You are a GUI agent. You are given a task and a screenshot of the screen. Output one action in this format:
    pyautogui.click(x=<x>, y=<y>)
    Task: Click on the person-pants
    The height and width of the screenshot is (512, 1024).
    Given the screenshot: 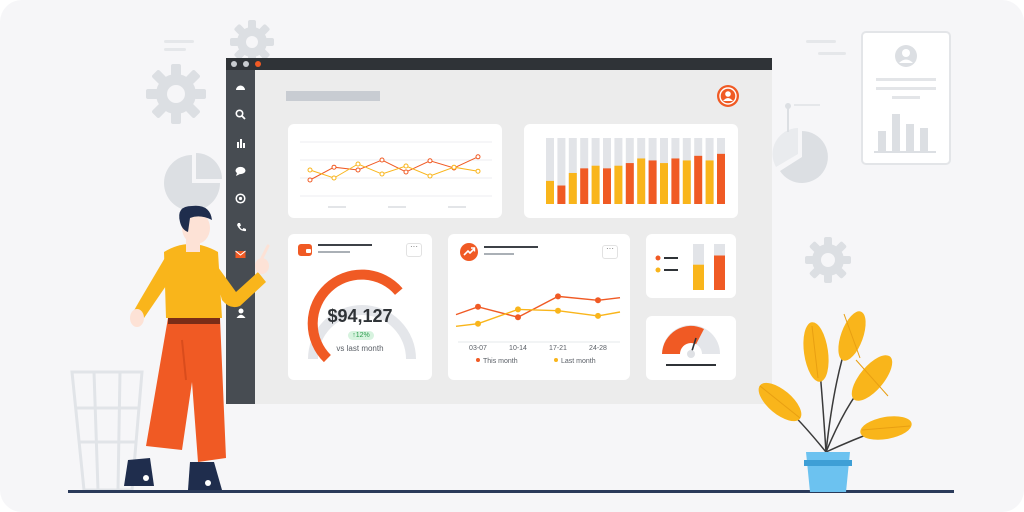 What is the action you would take?
    pyautogui.click(x=186, y=390)
    